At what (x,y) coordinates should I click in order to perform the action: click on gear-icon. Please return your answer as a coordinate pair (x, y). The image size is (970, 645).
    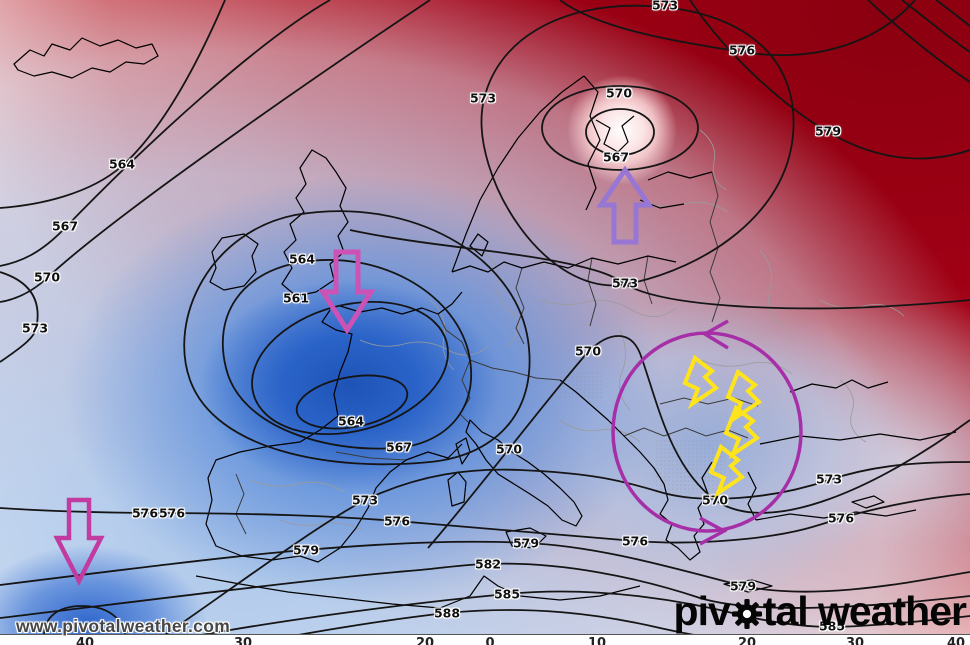
    Looking at the image, I should click on (746, 613).